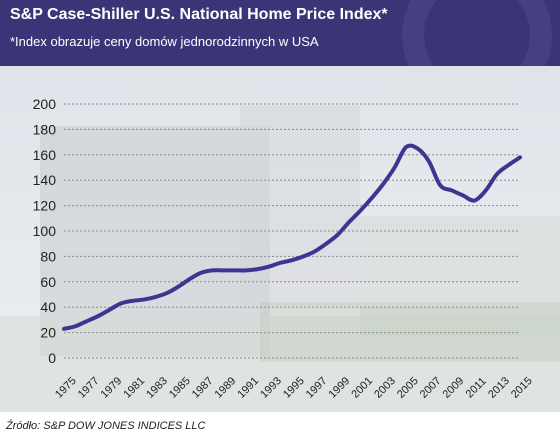 The width and height of the screenshot is (560, 440). What do you see at coordinates (45, 129) in the screenshot?
I see `y-tick-label: 180` at bounding box center [45, 129].